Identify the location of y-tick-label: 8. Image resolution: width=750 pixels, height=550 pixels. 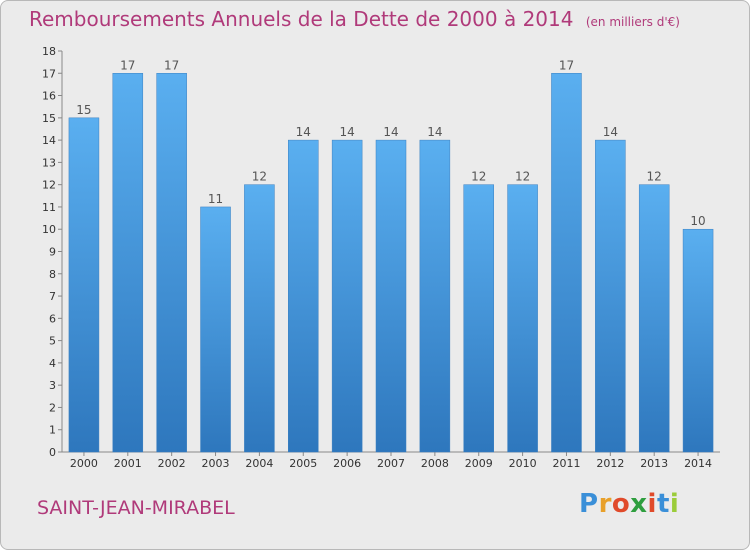
(52, 274).